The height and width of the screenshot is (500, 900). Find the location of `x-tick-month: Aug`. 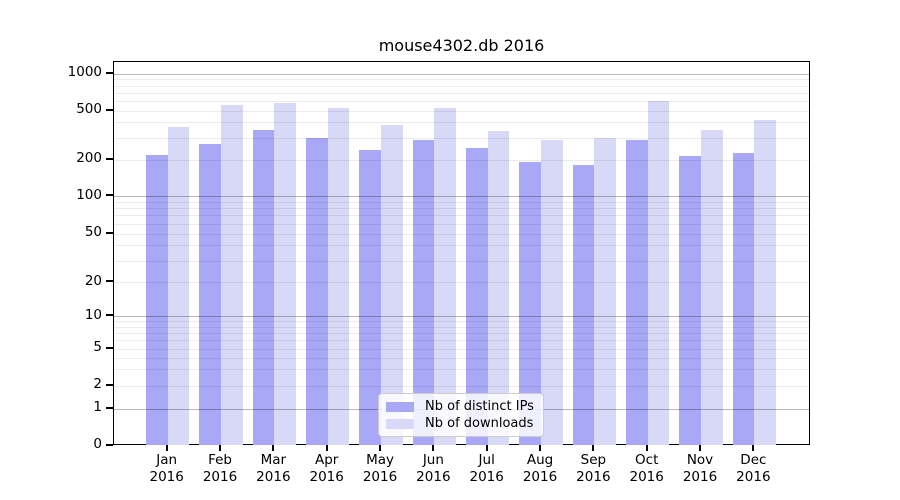

x-tick-month: Aug is located at coordinates (540, 460).